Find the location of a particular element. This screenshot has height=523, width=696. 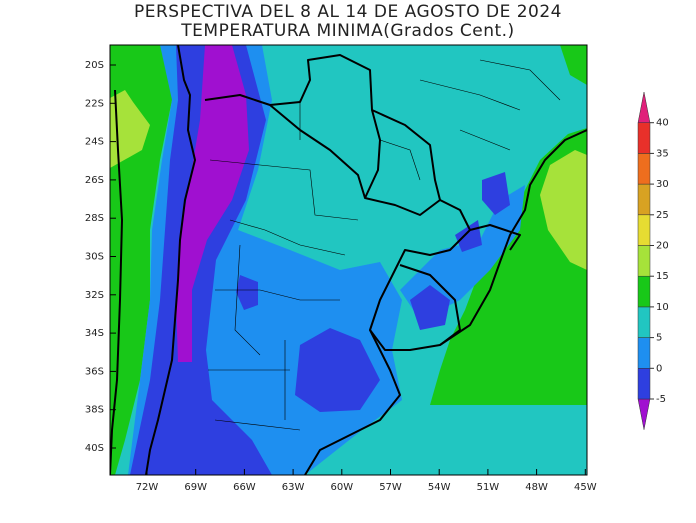

colorbar-label: 5 is located at coordinates (659, 338).